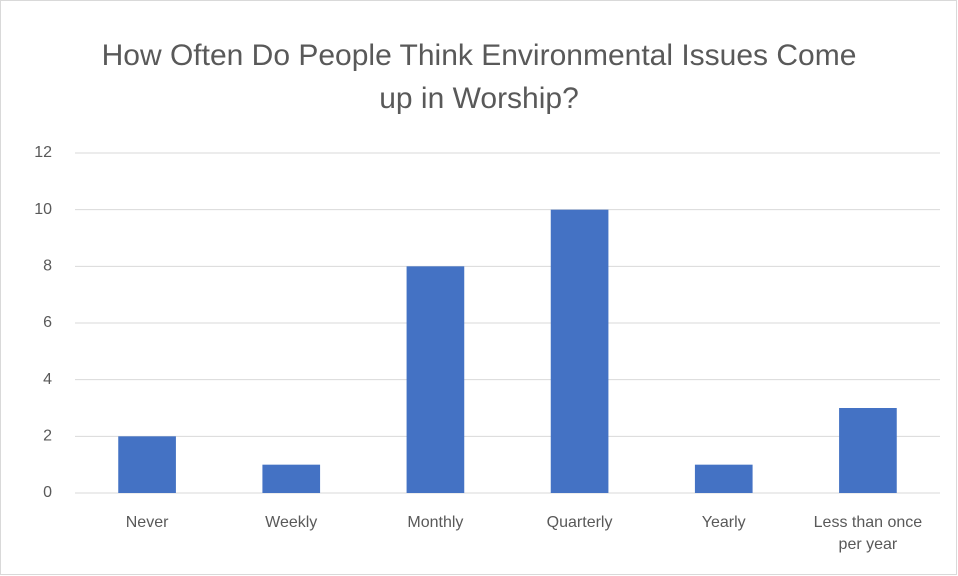 The height and width of the screenshot is (576, 958). I want to click on y-tick-label: 0, so click(47, 492).